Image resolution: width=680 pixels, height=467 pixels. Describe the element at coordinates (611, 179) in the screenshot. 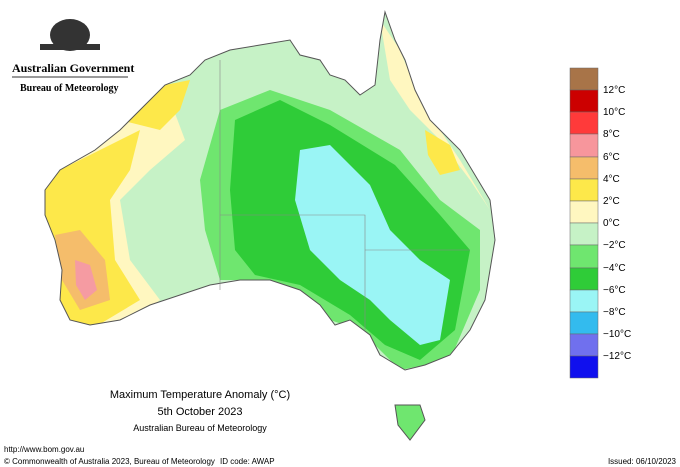

I see `legend-label: 4°C` at that location.